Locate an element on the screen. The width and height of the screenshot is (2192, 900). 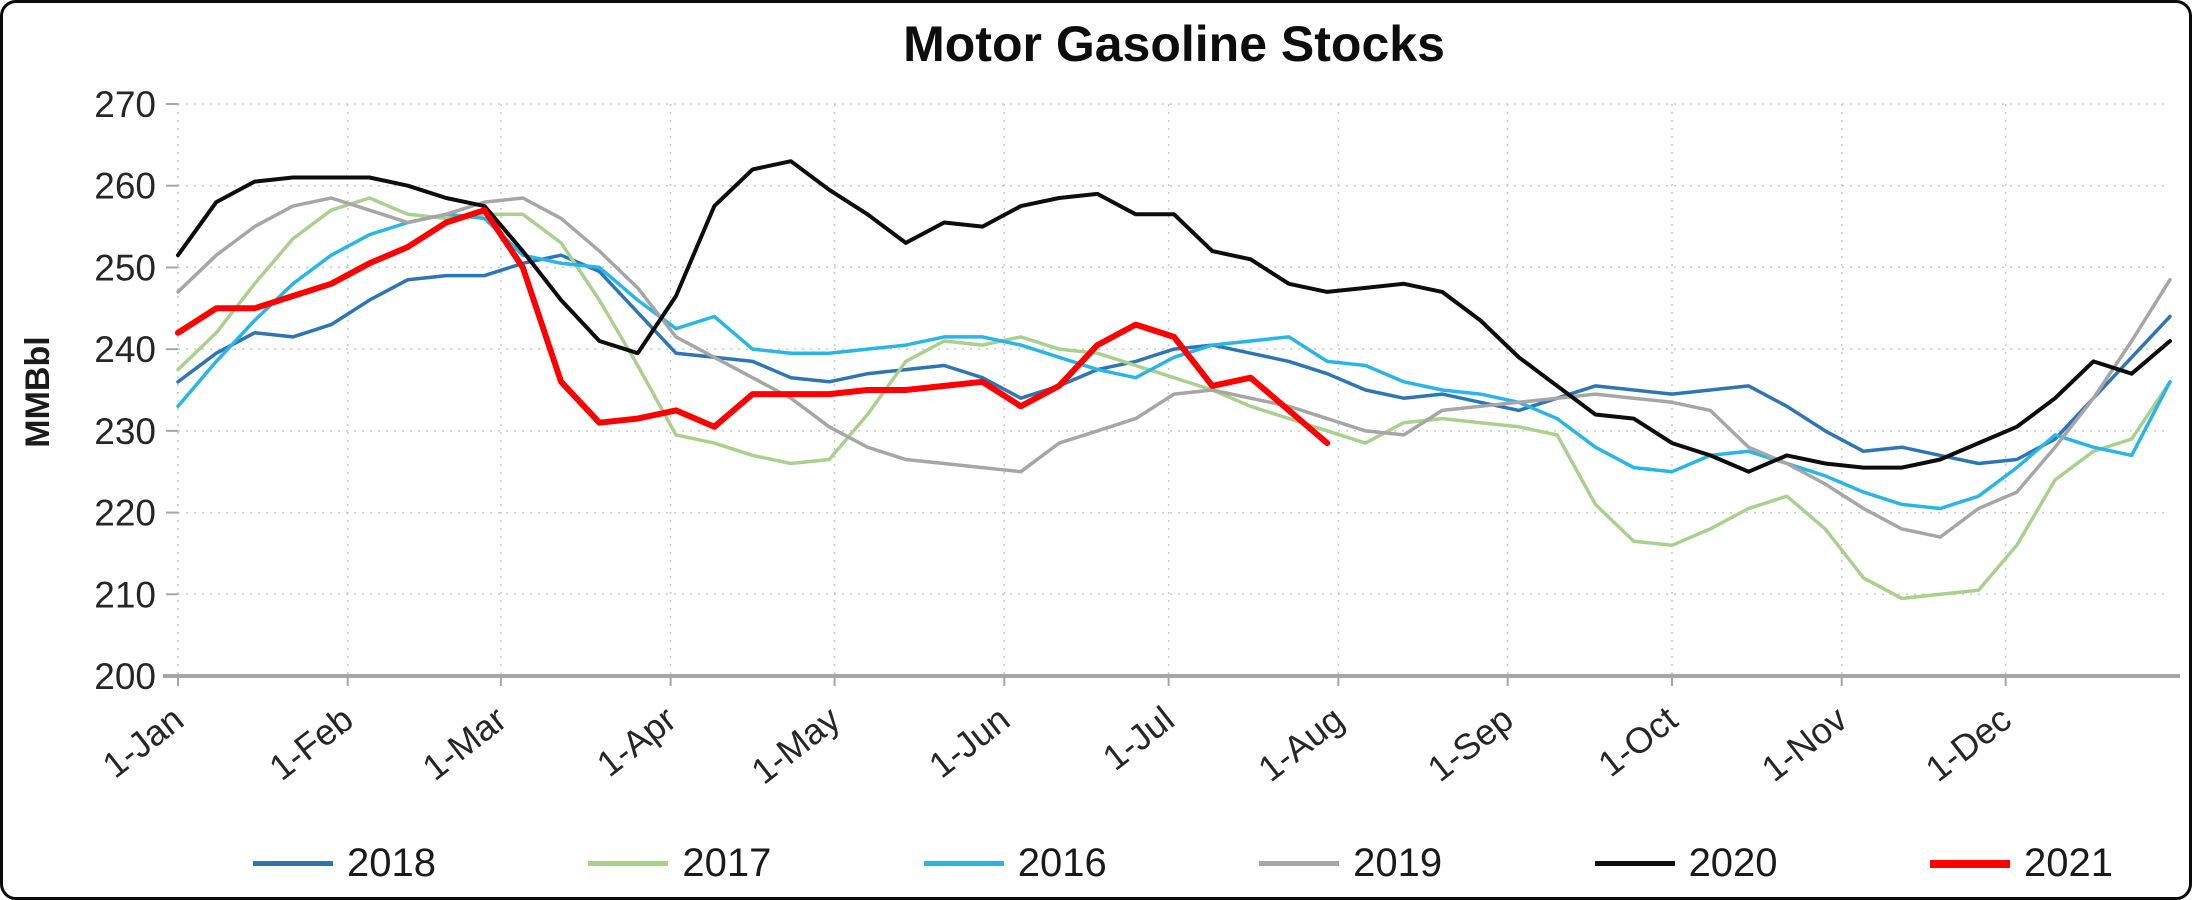
x-tick-label: 1-May is located at coordinates (795, 745).